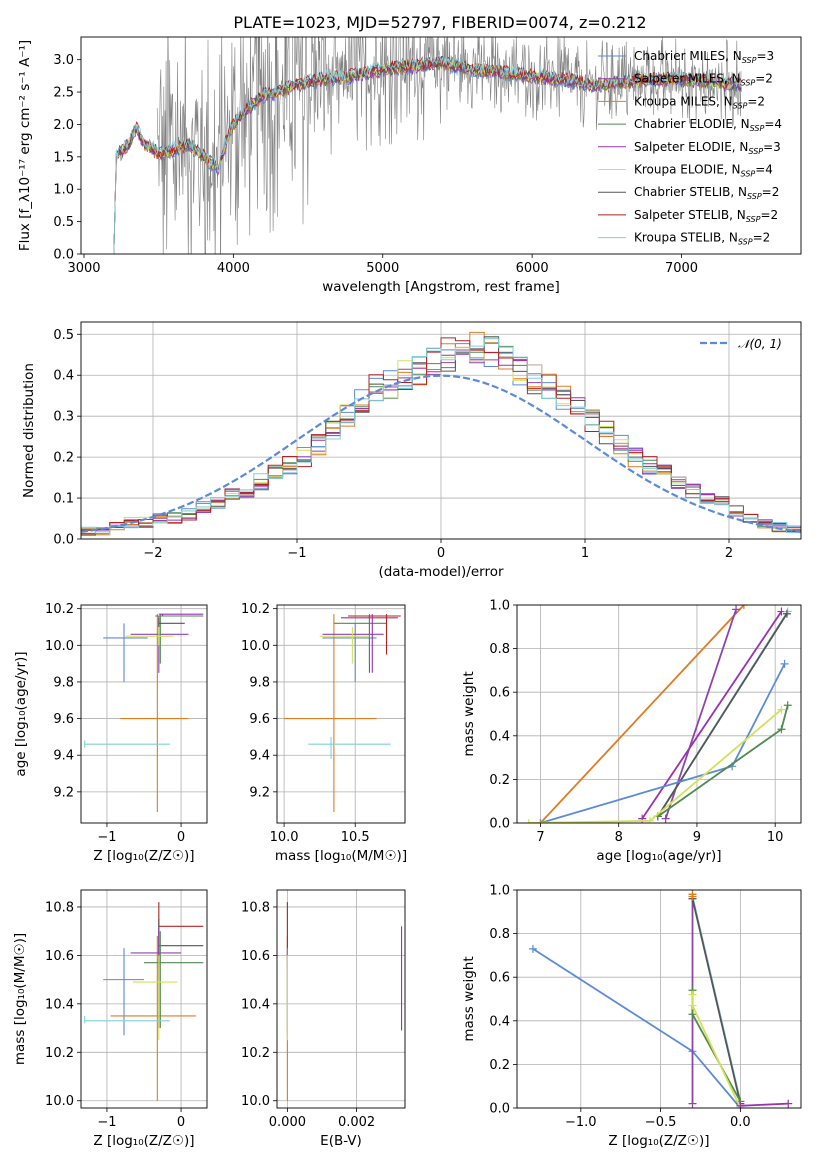  Describe the element at coordinates (661, 1122) in the screenshot. I see `x-tick-label: −0.5` at that location.